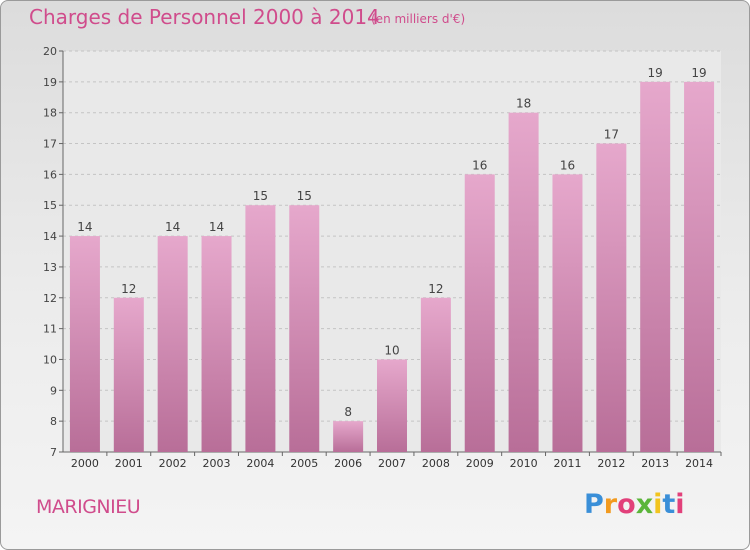 The image size is (750, 550). Describe the element at coordinates (50, 174) in the screenshot. I see `y-tick-label: 16` at that location.